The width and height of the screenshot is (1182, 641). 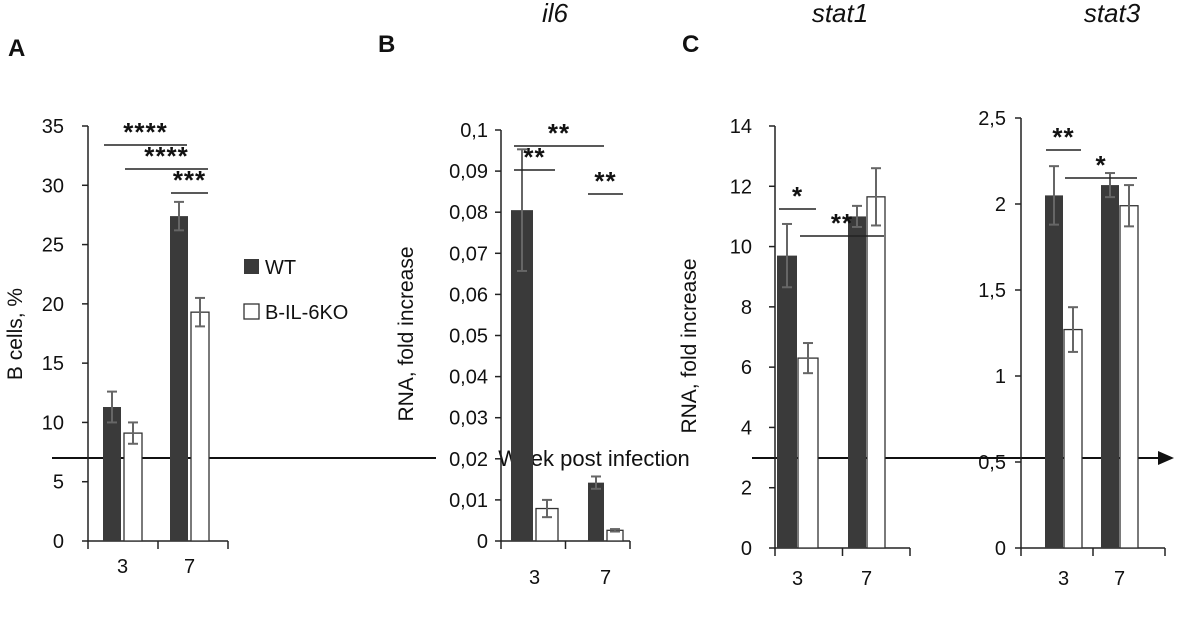 What do you see at coordinates (992, 463) in the screenshot?
I see `y-tick-label: 0,5` at bounding box center [992, 463].